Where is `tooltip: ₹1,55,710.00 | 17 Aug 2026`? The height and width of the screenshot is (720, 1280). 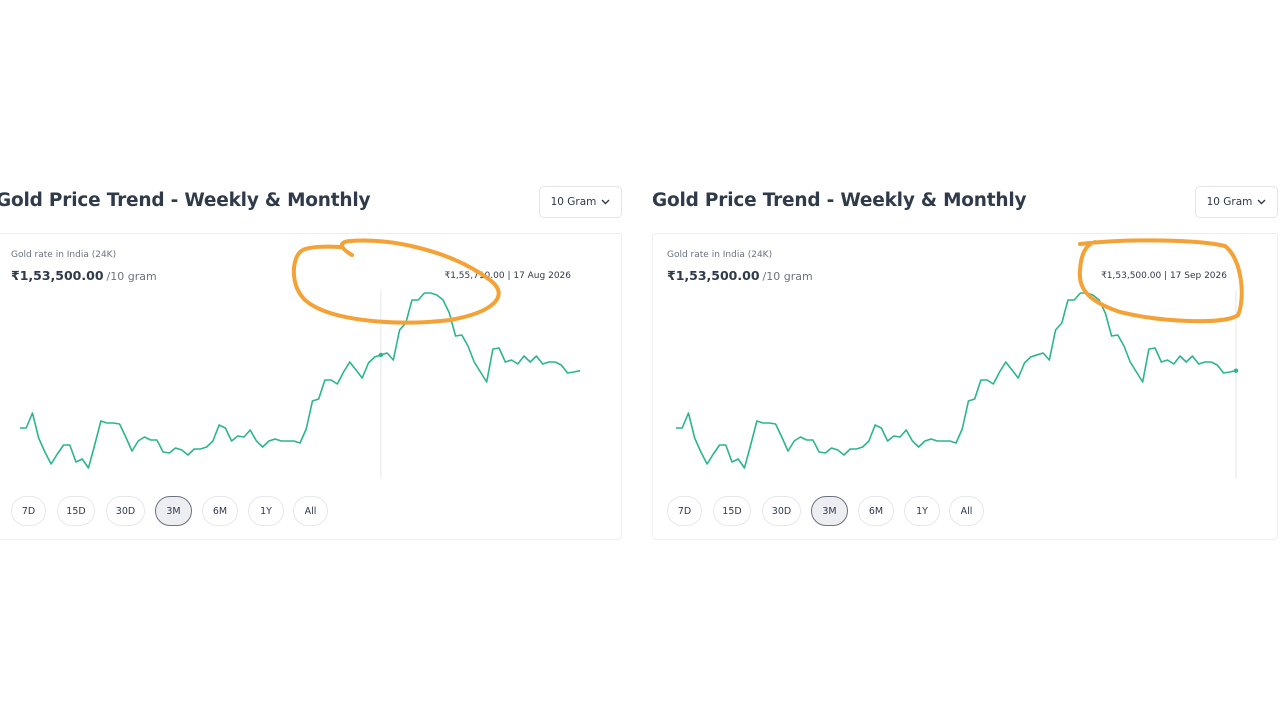 tooltip: ₹1,55,710.00 | 17 Aug 2026 is located at coordinates (507, 276).